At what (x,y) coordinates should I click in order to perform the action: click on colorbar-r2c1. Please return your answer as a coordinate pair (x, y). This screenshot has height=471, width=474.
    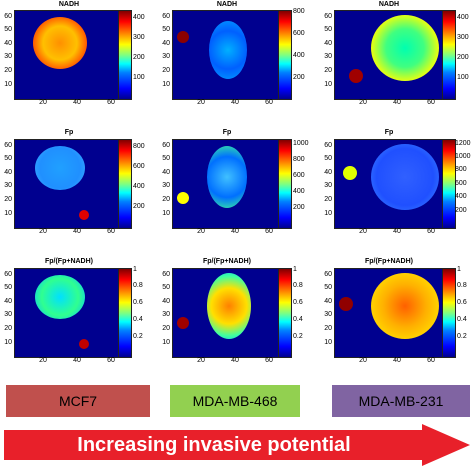
    Looking at the image, I should click on (125, 184).